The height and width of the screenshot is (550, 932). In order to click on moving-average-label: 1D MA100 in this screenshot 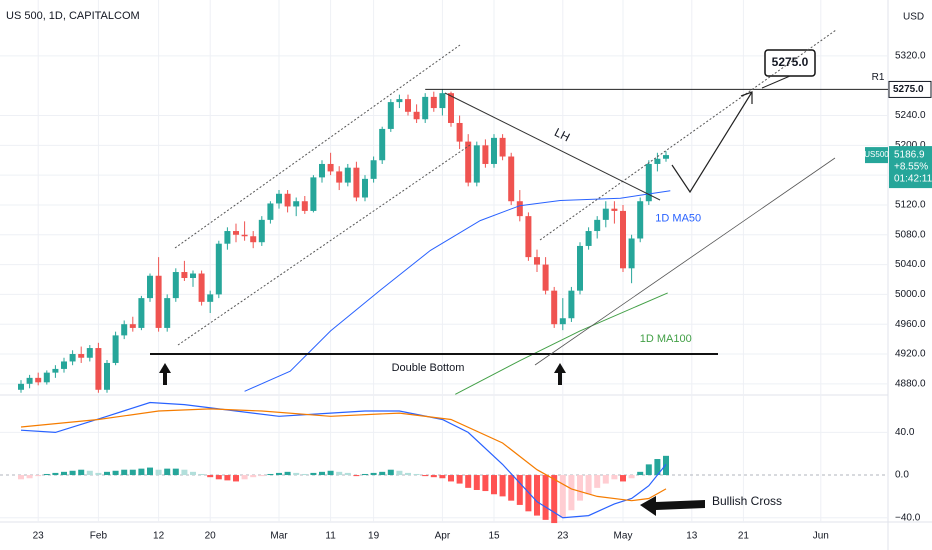, I will do `click(666, 339)`.